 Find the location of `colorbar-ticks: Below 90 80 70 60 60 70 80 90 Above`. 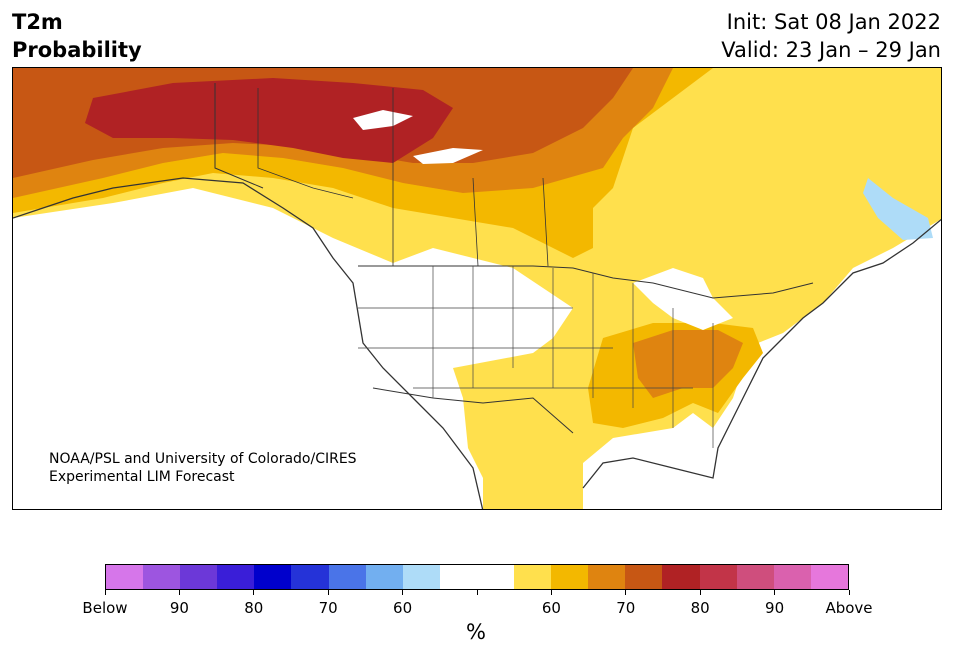

colorbar-ticks: Below 90 80 70 60 60 70 80 90 Above is located at coordinates (477, 603).